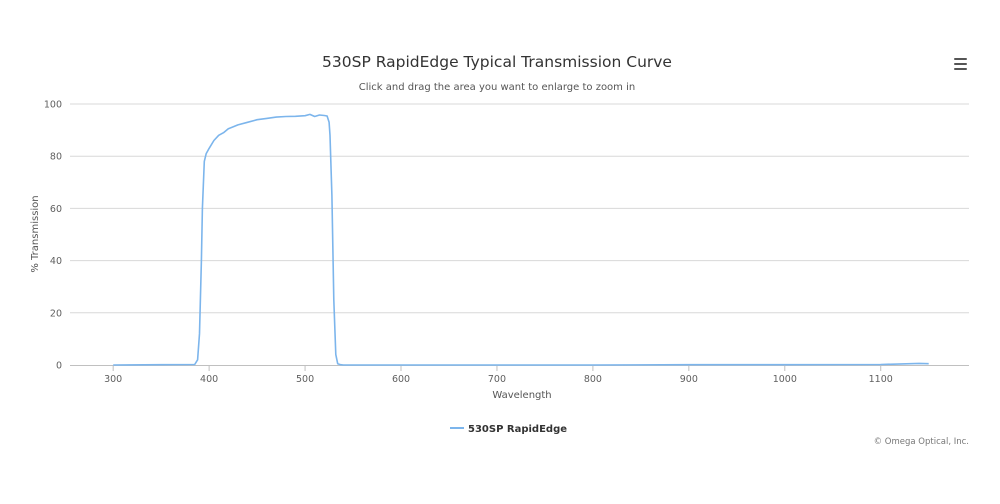  Describe the element at coordinates (921, 442) in the screenshot. I see `credits-text: © Omega Optical, Inc.` at that location.